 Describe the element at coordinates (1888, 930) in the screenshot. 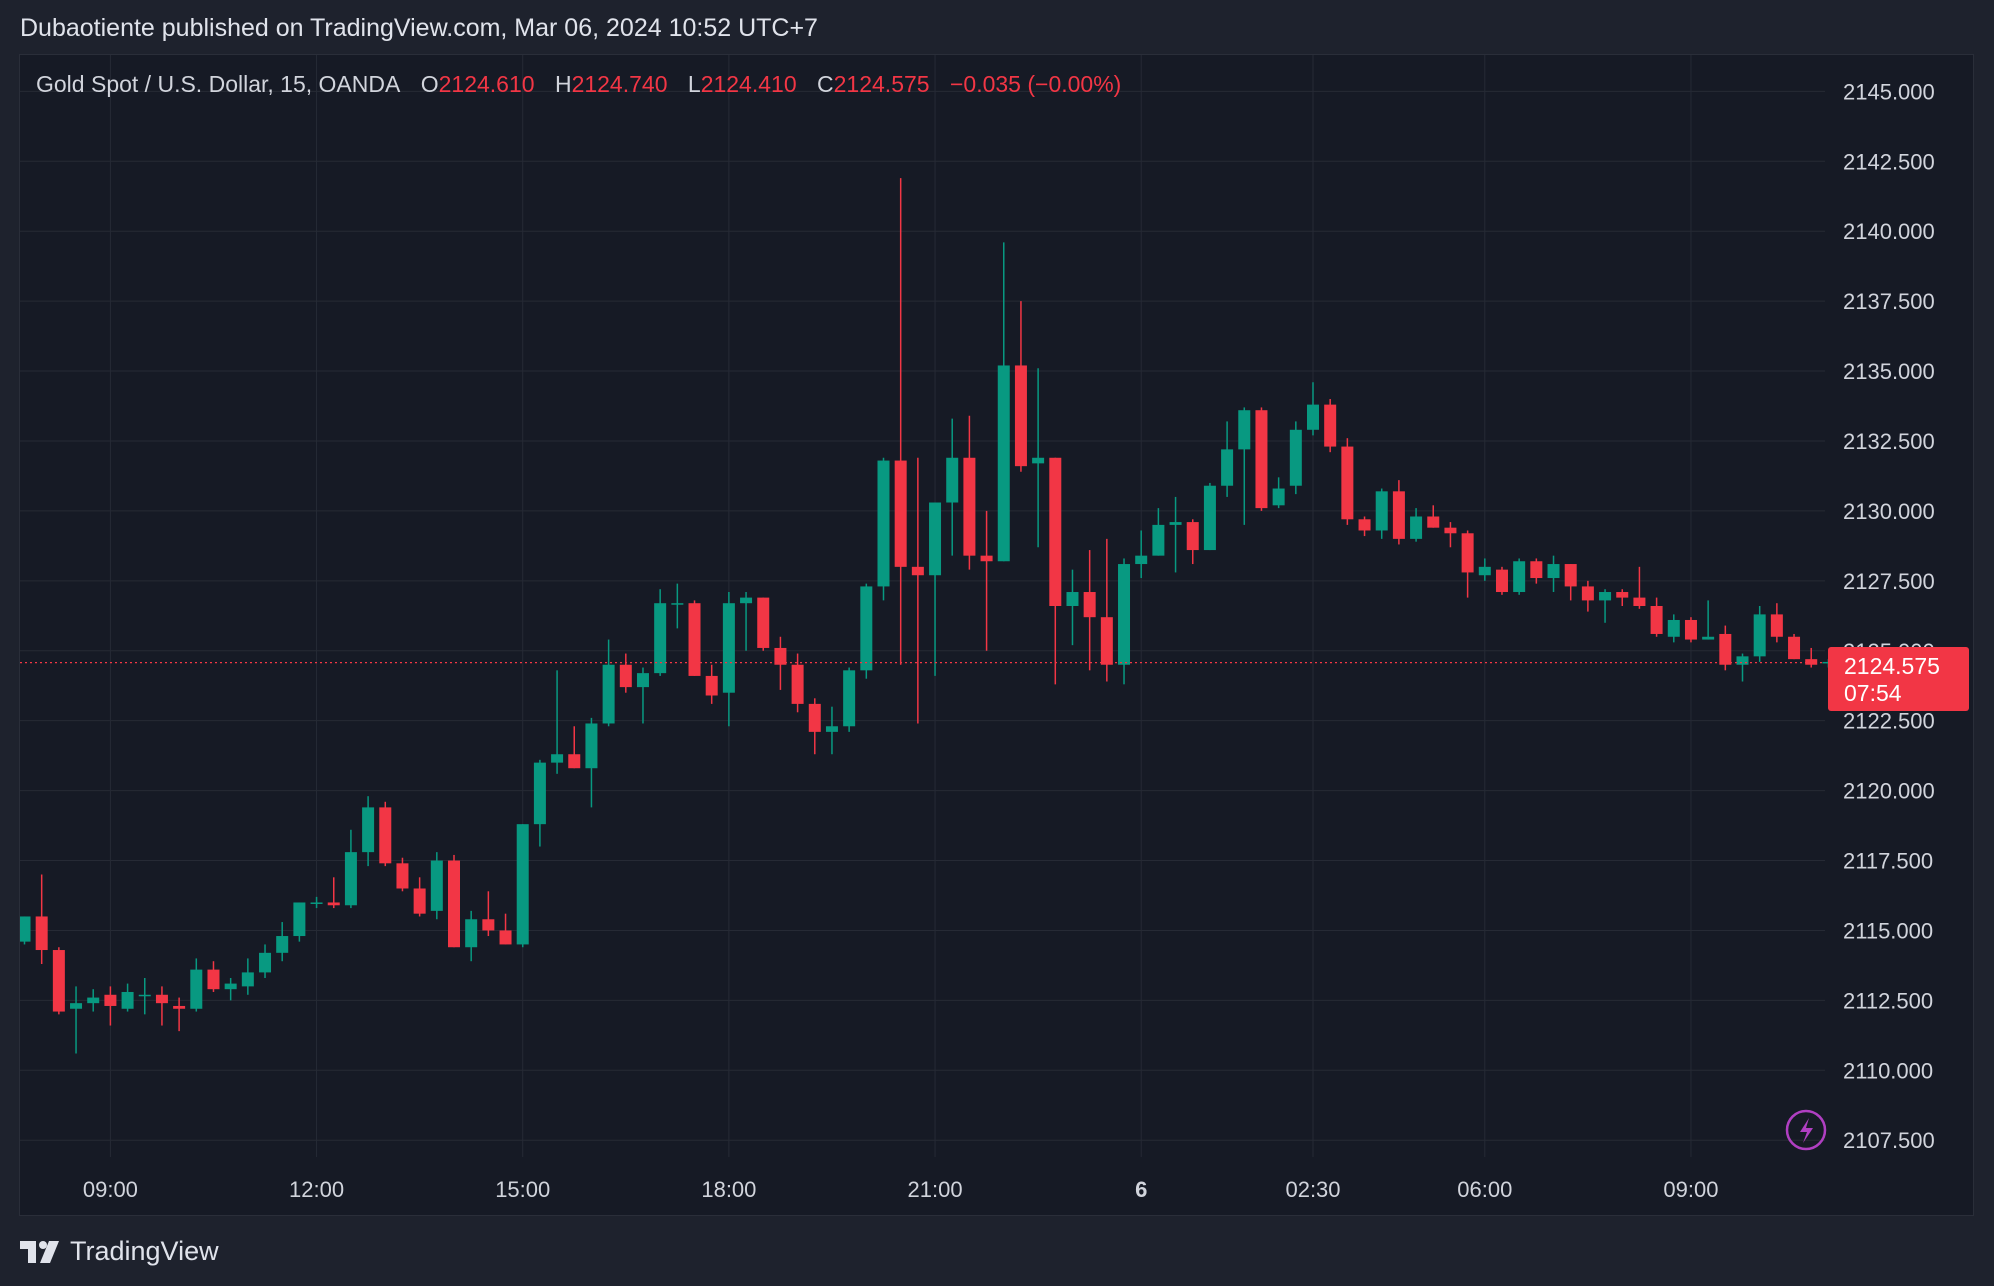

I see `price-tick-label: 2115.000` at that location.